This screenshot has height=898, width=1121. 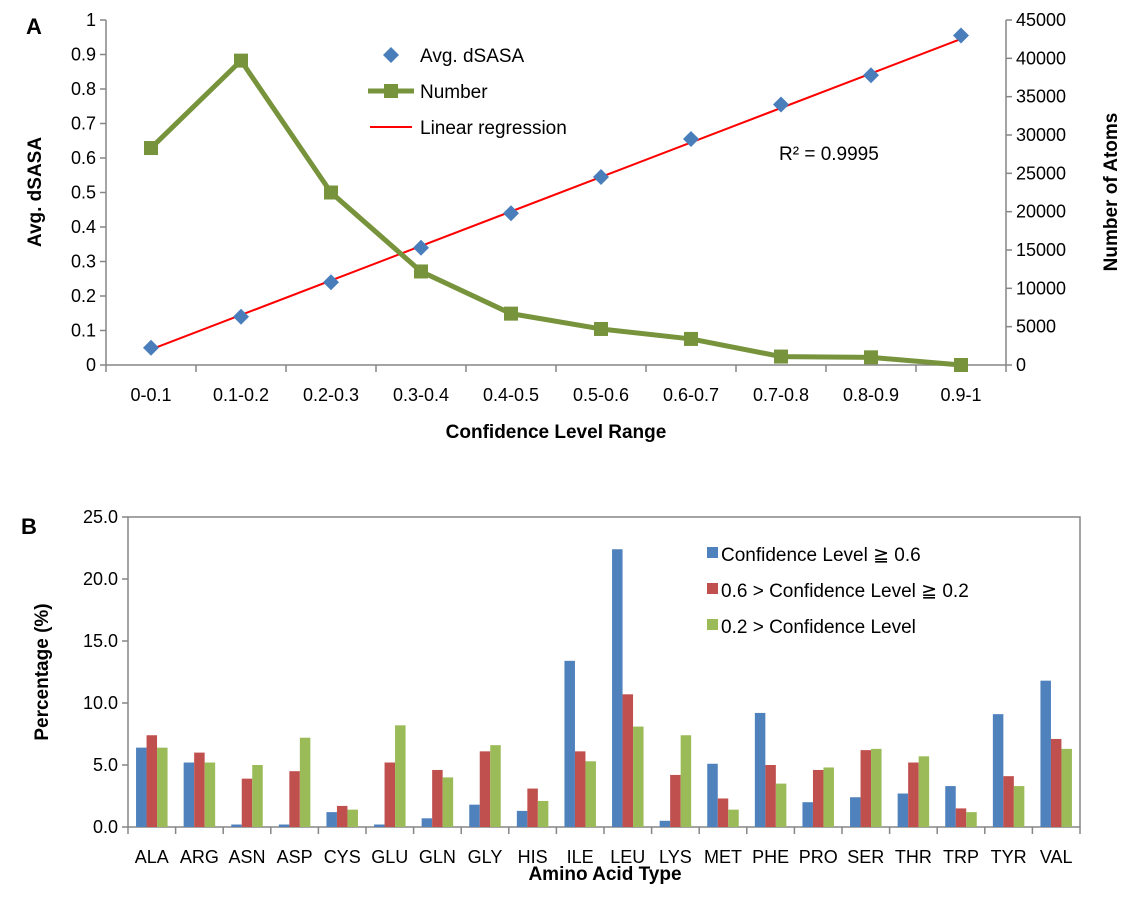 I want to click on panel-a-x-axis-label: Confidence Level Range, so click(x=556, y=432).